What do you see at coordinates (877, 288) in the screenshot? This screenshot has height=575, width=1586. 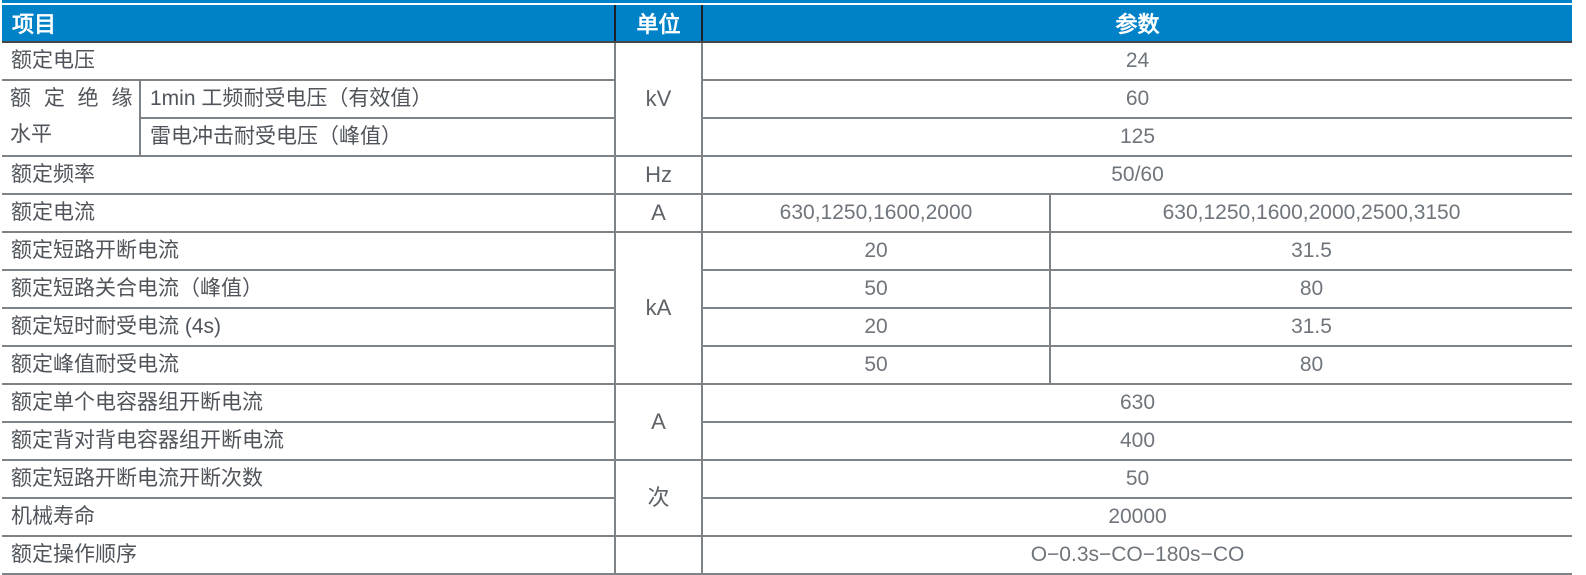 I see `short-circuit-making-value-a: 50` at bounding box center [877, 288].